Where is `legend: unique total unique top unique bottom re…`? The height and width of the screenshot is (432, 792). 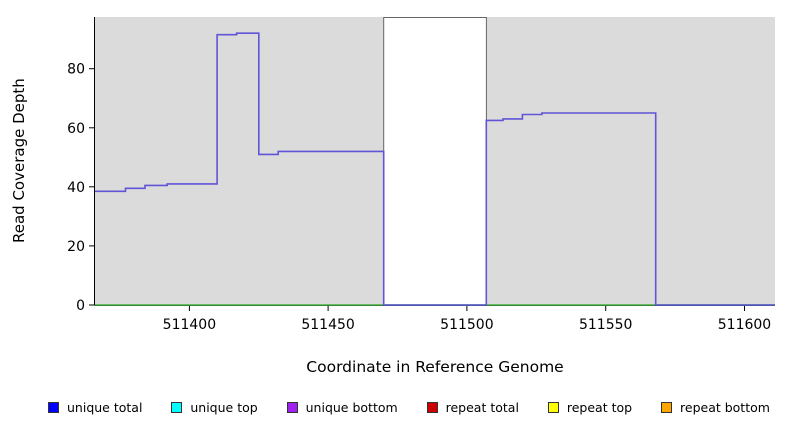 legend: unique total unique top unique bottom re… is located at coordinates (409, 407).